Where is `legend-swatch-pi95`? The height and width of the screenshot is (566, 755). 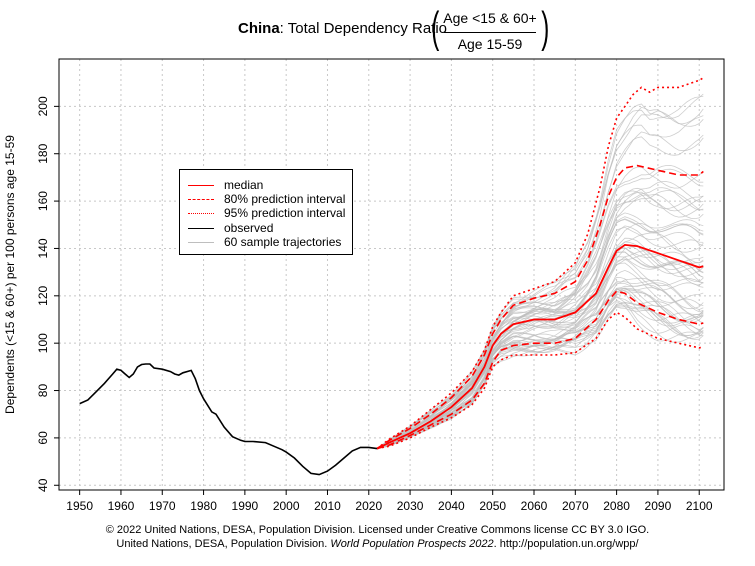 legend-swatch-pi95 is located at coordinates (201, 213).